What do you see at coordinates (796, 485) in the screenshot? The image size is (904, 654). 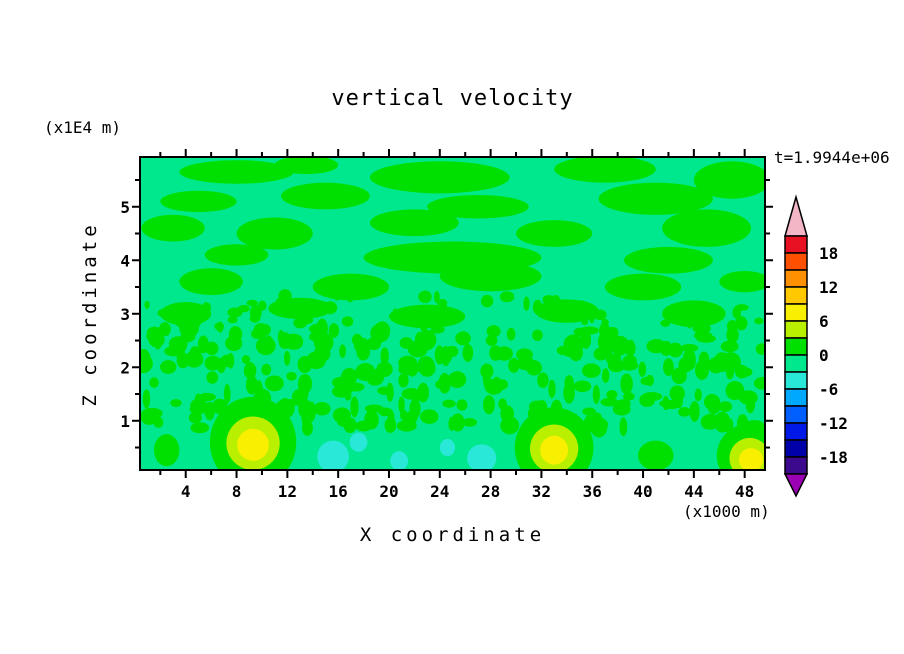 I see `colorbar-under-arrow` at bounding box center [796, 485].